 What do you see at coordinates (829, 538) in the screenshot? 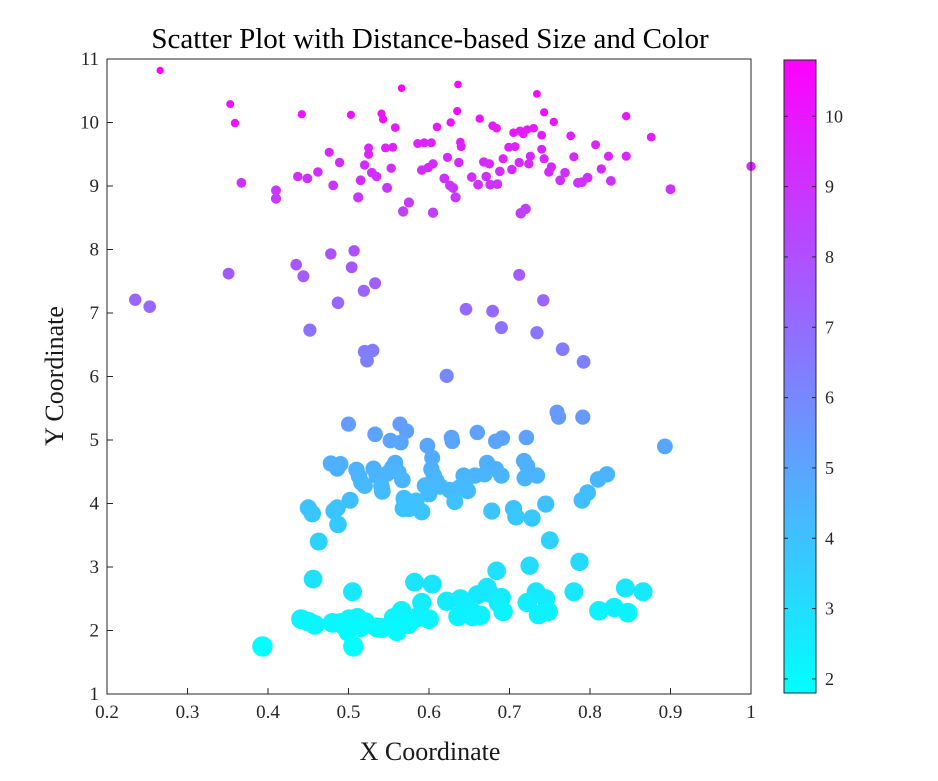
I see `colorbar-tick-label: 4` at bounding box center [829, 538].